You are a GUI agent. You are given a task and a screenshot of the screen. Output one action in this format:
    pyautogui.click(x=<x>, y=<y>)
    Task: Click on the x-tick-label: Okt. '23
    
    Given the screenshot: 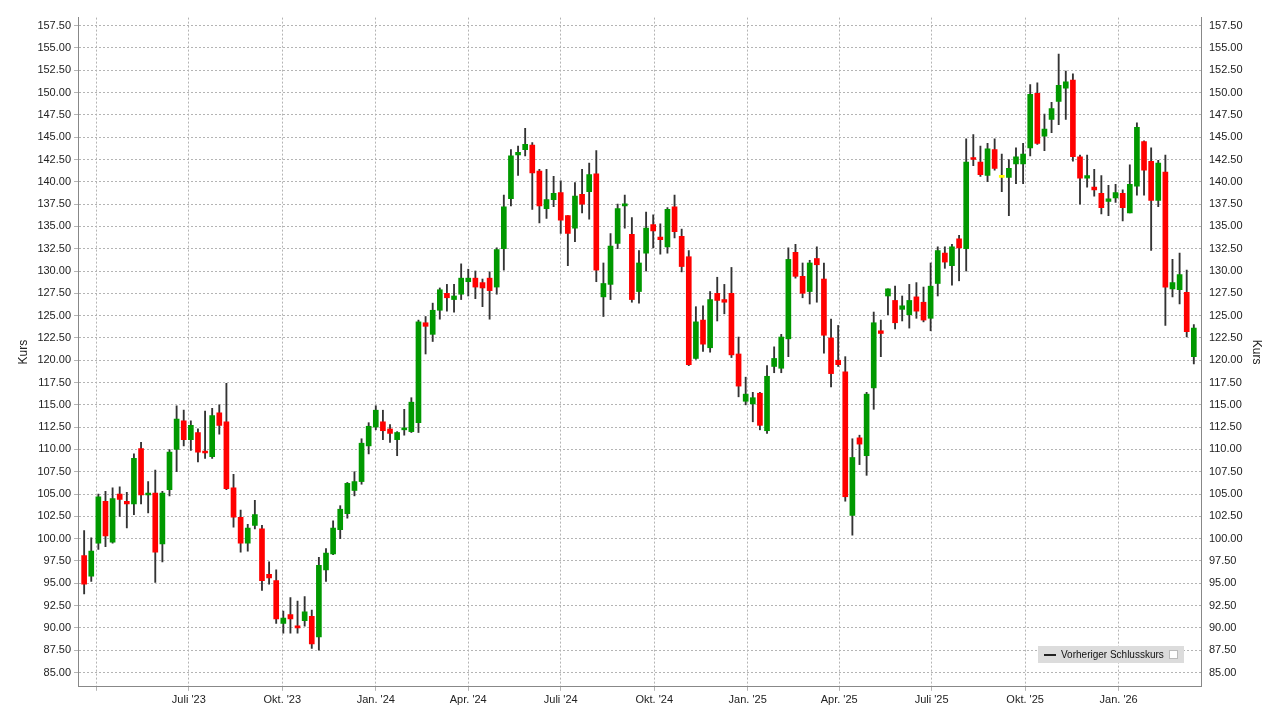 What is the action you would take?
    pyautogui.click(x=282, y=699)
    